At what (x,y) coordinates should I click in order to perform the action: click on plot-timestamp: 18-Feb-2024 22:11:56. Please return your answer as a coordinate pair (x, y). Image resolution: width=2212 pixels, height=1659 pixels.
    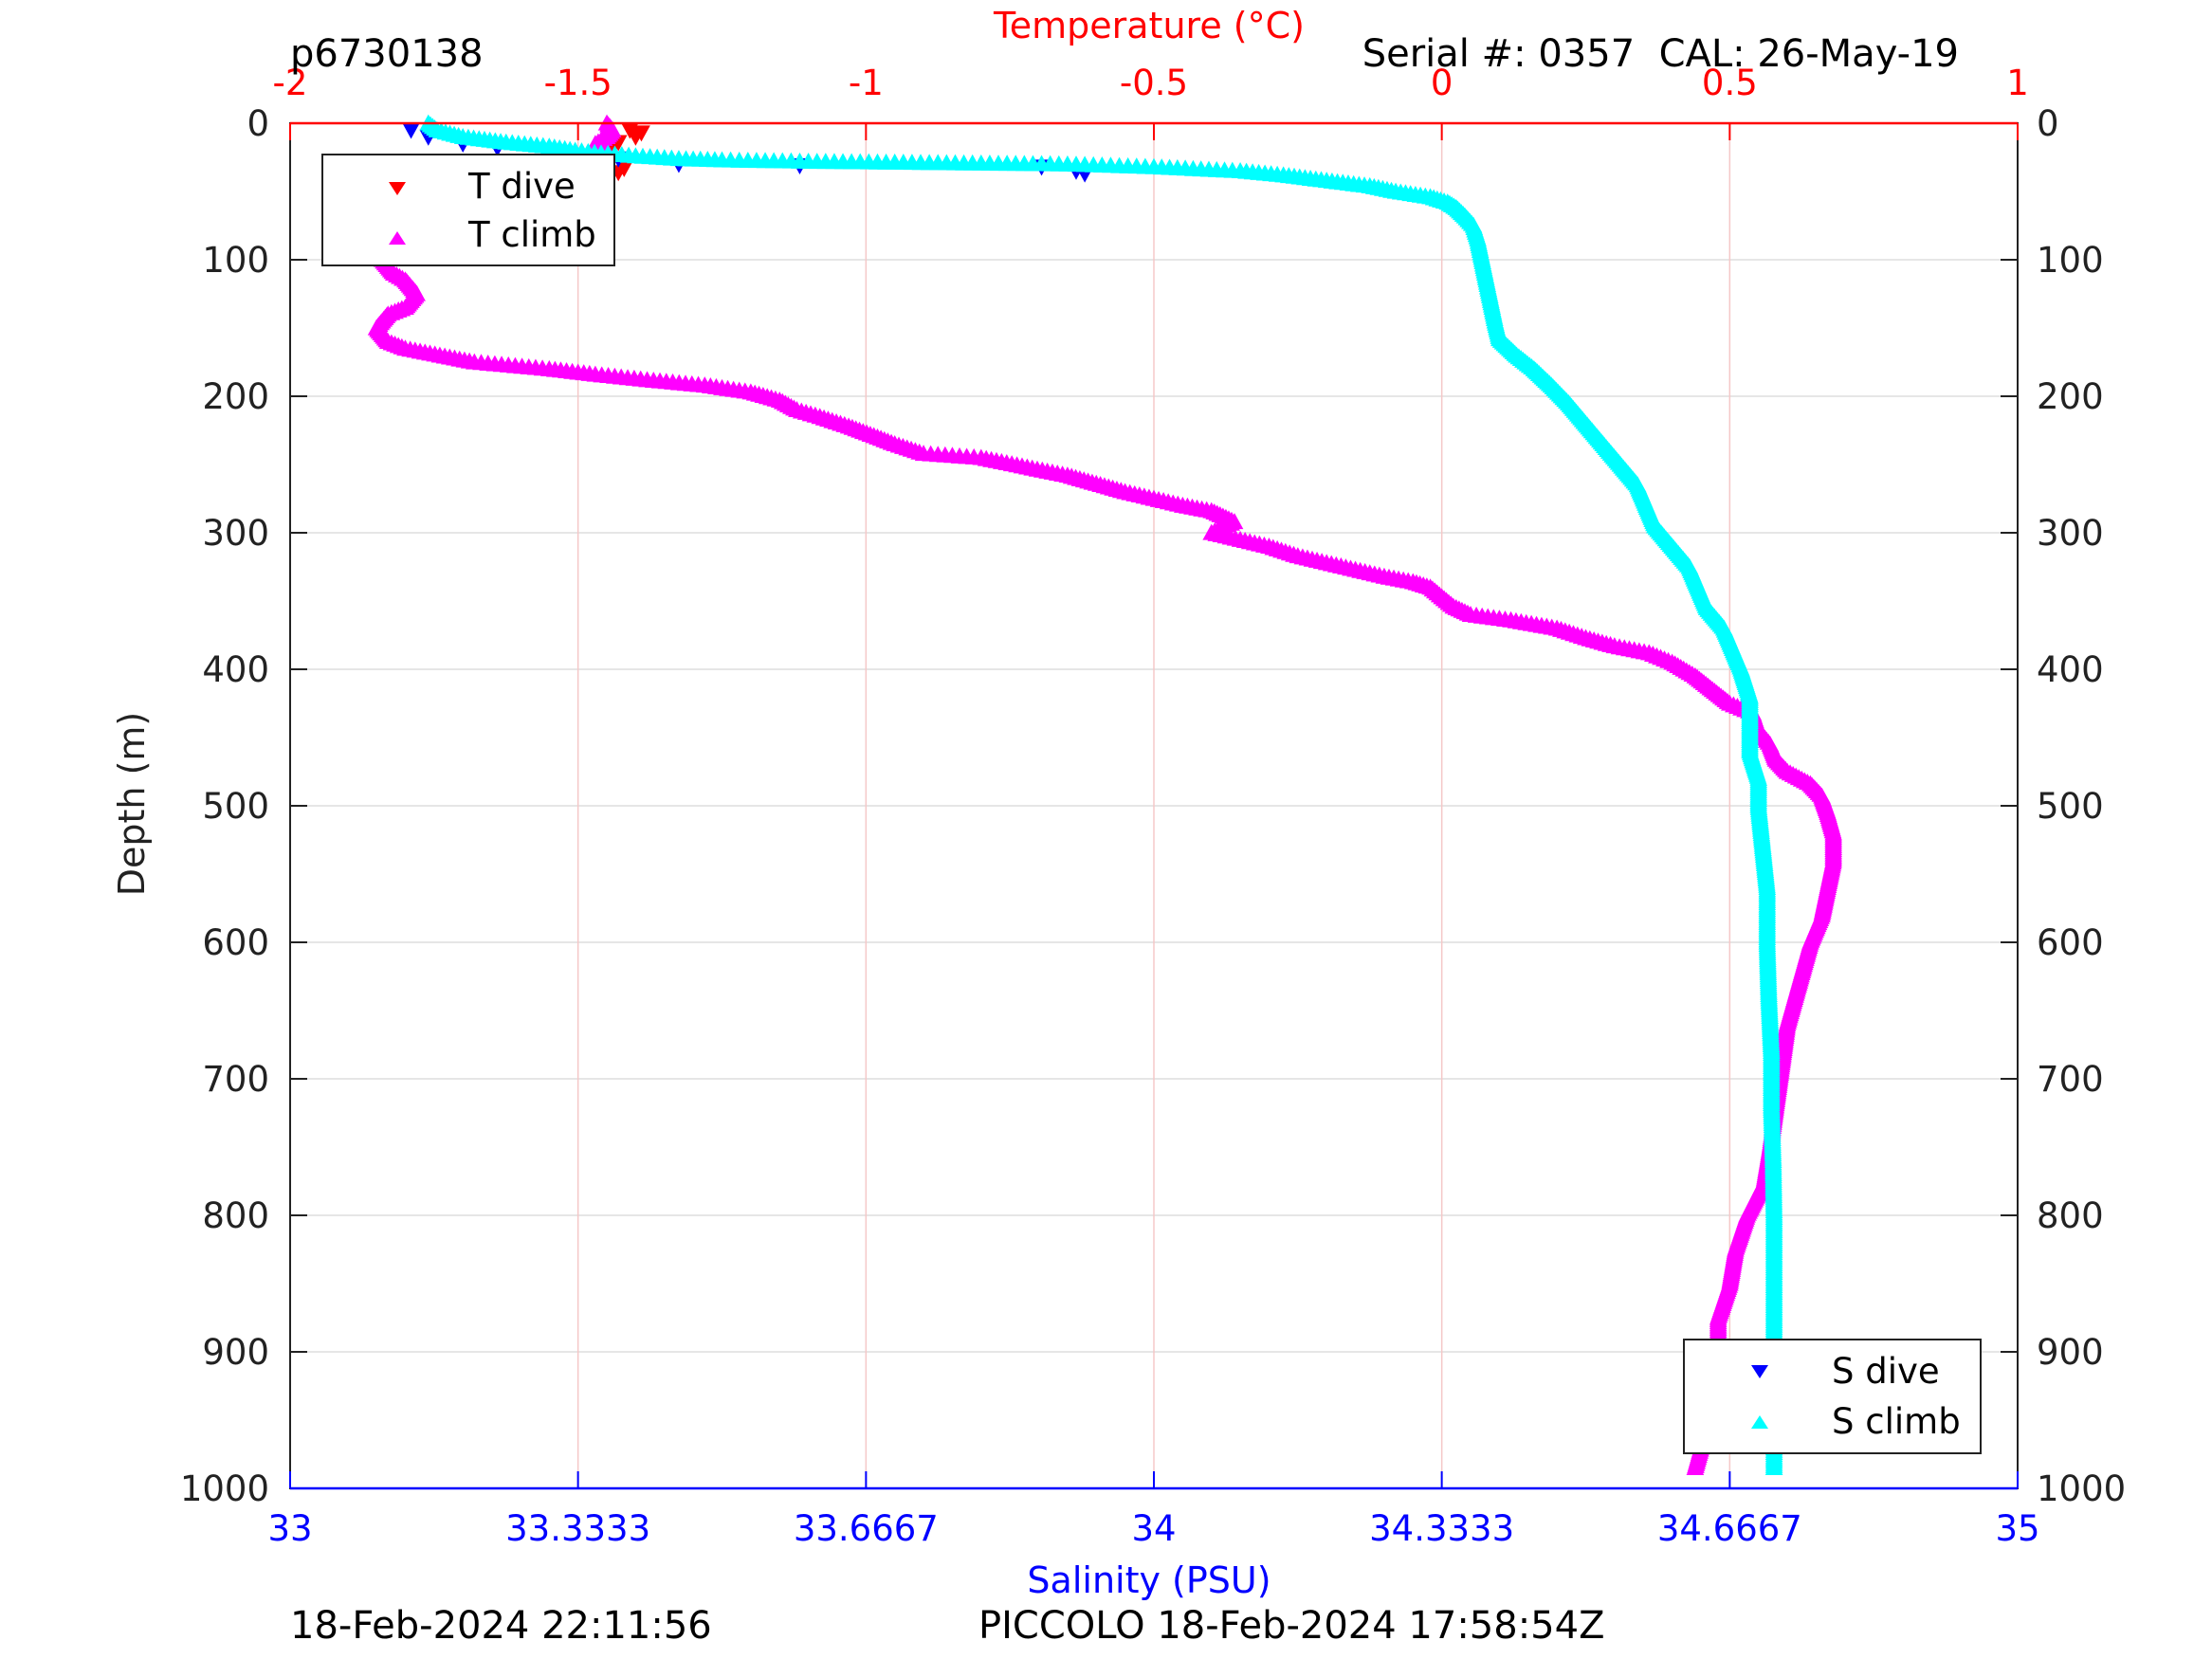
    Looking at the image, I should click on (501, 1626).